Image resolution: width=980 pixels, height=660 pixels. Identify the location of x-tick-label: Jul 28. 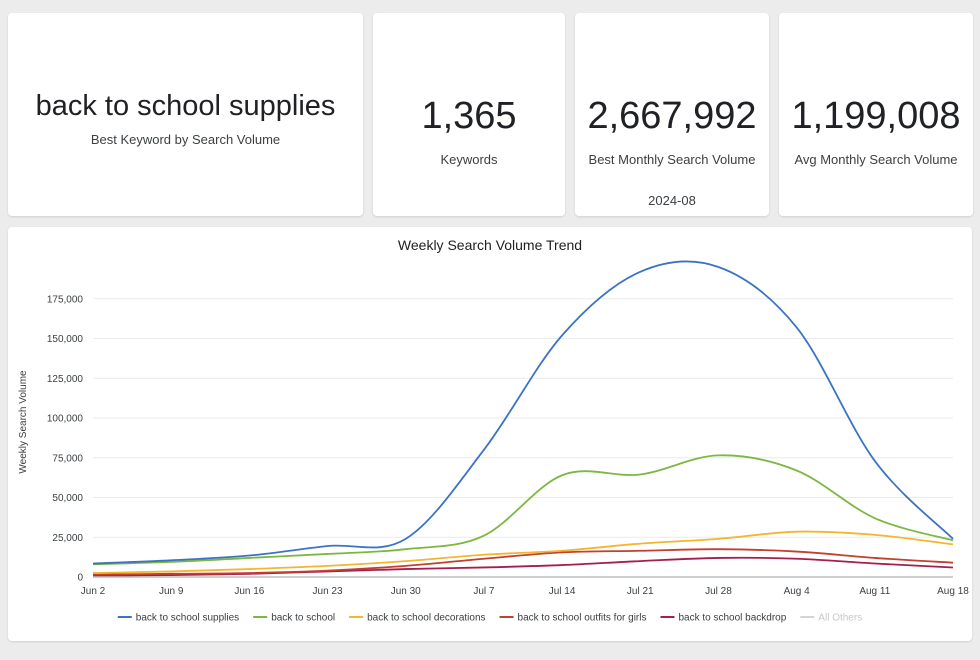
(718, 591).